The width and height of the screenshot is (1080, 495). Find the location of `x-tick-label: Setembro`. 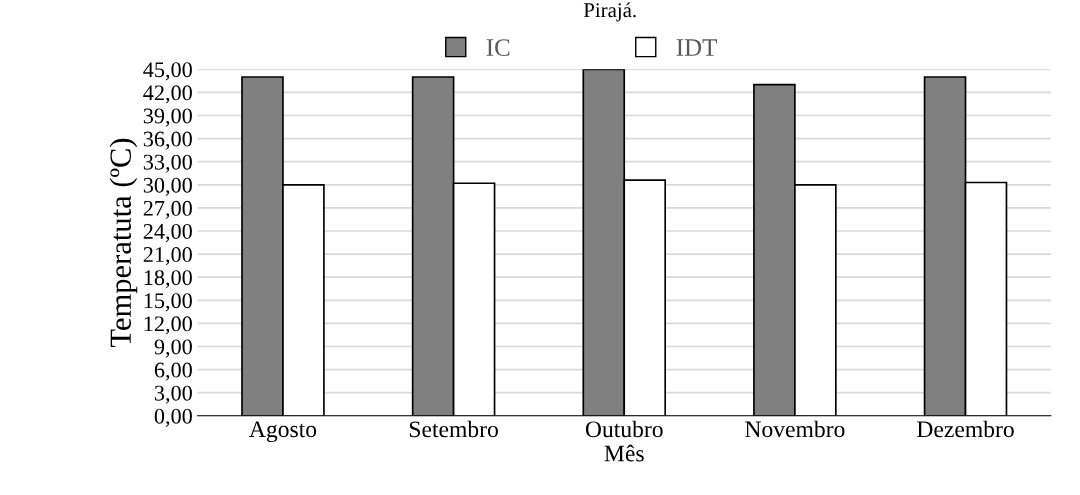

x-tick-label: Setembro is located at coordinates (453, 429).